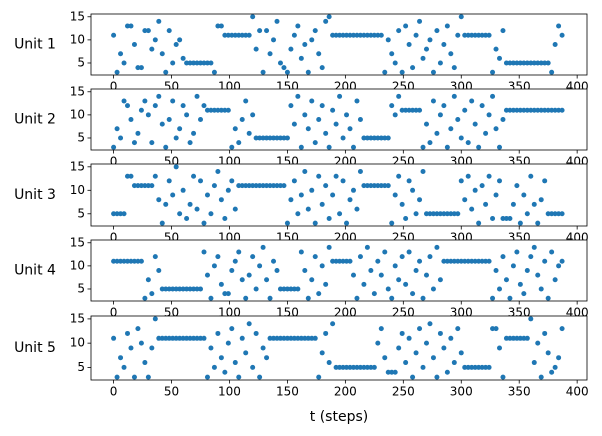 The width and height of the screenshot is (602, 436). Describe the element at coordinates (35, 120) in the screenshot. I see `y-axis-label: Unit 2` at that location.